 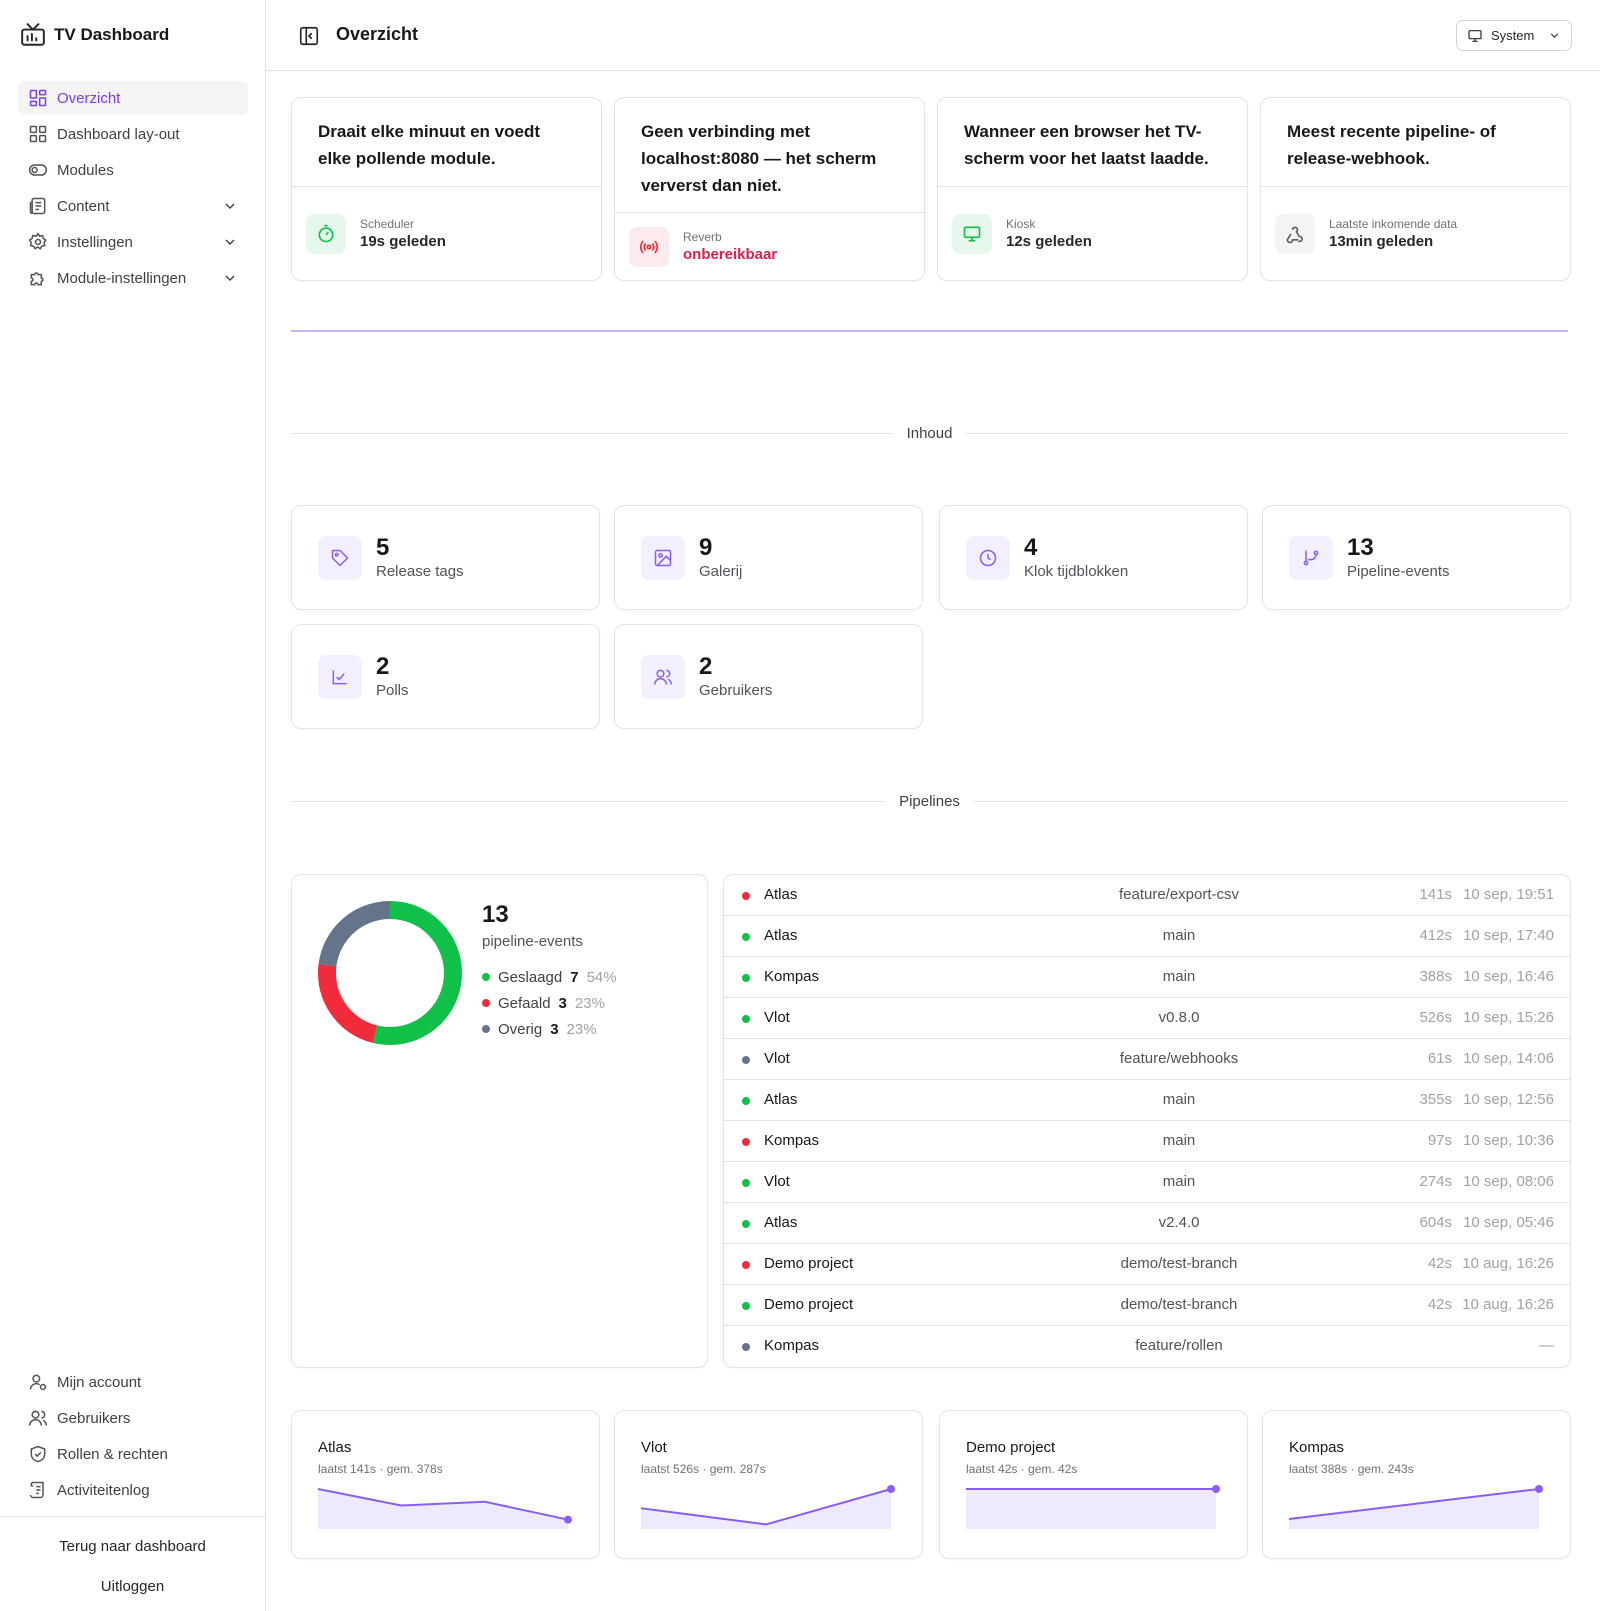 I want to click on nav-item-rollen-rechten: Rollen & rechten, so click(x=133, y=1454).